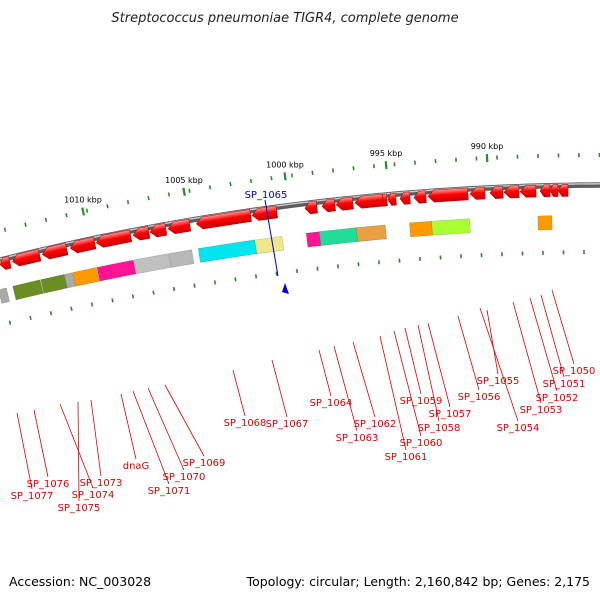 This screenshot has width=600, height=600. Describe the element at coordinates (245, 423) in the screenshot. I see `gene-label: SP_1068` at that location.